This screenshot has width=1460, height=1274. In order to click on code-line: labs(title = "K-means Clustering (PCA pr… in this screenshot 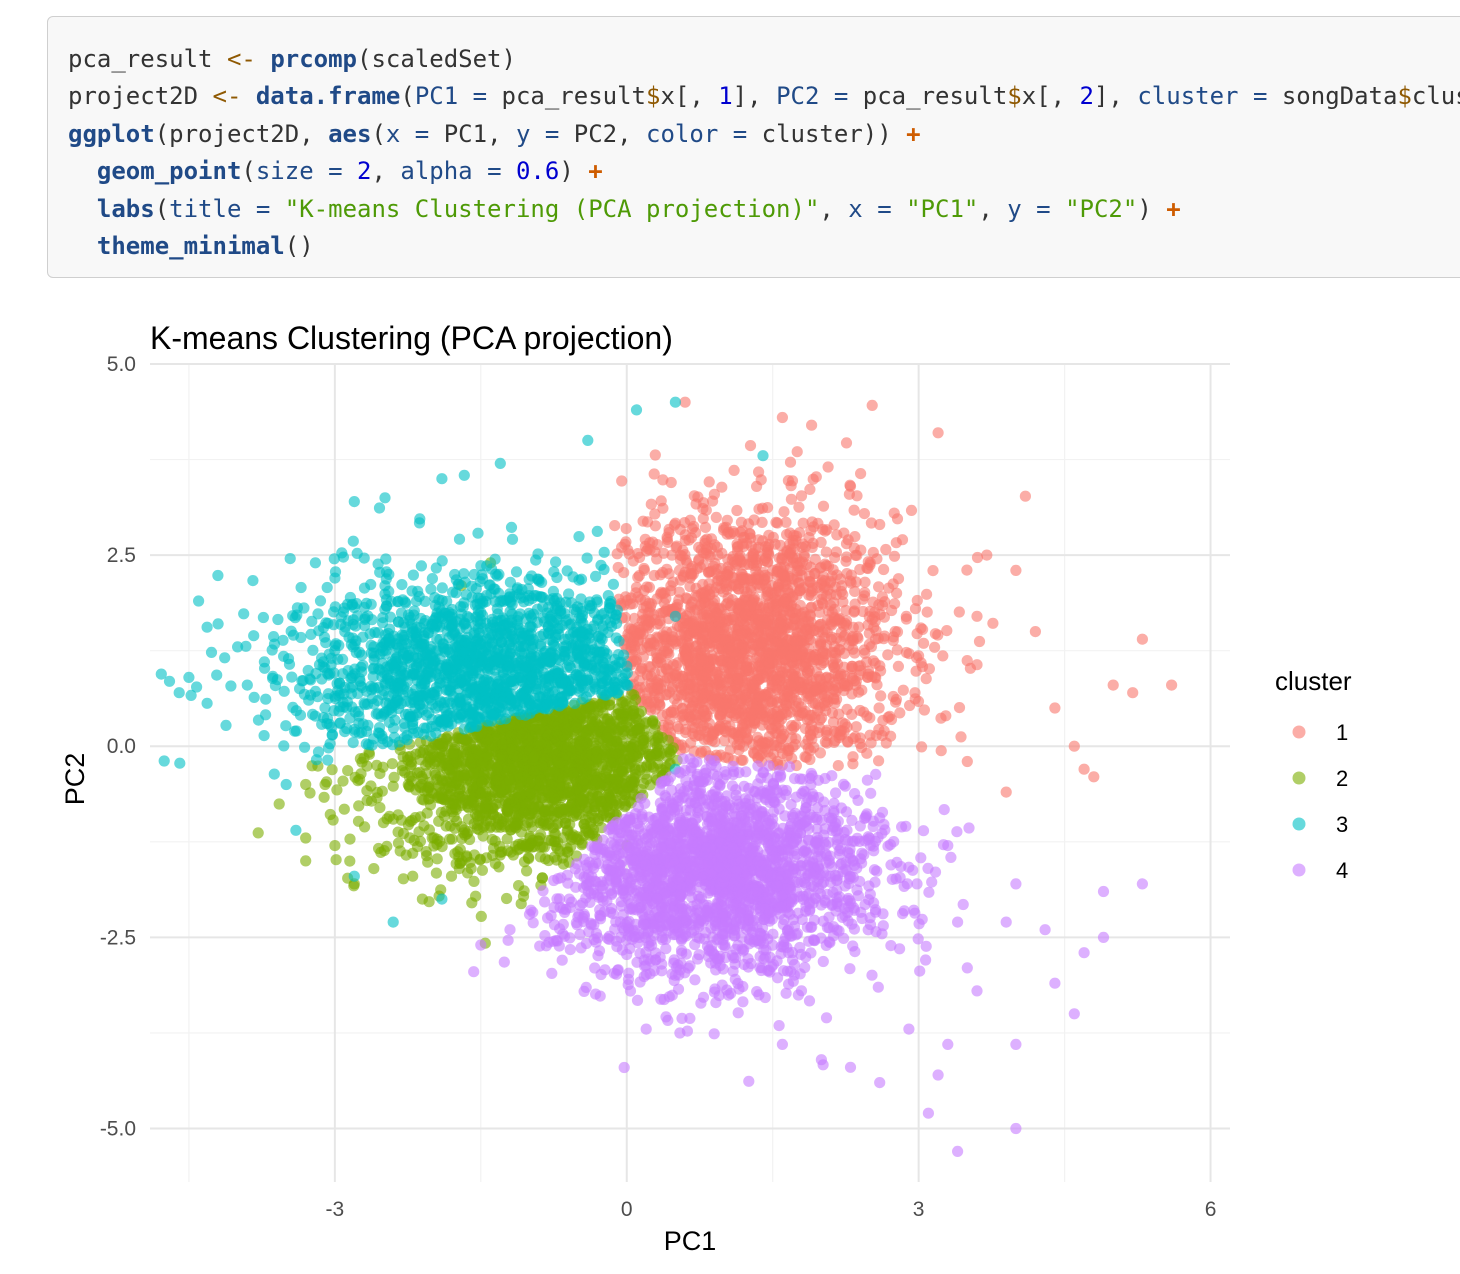, I will do `click(764, 209)`.